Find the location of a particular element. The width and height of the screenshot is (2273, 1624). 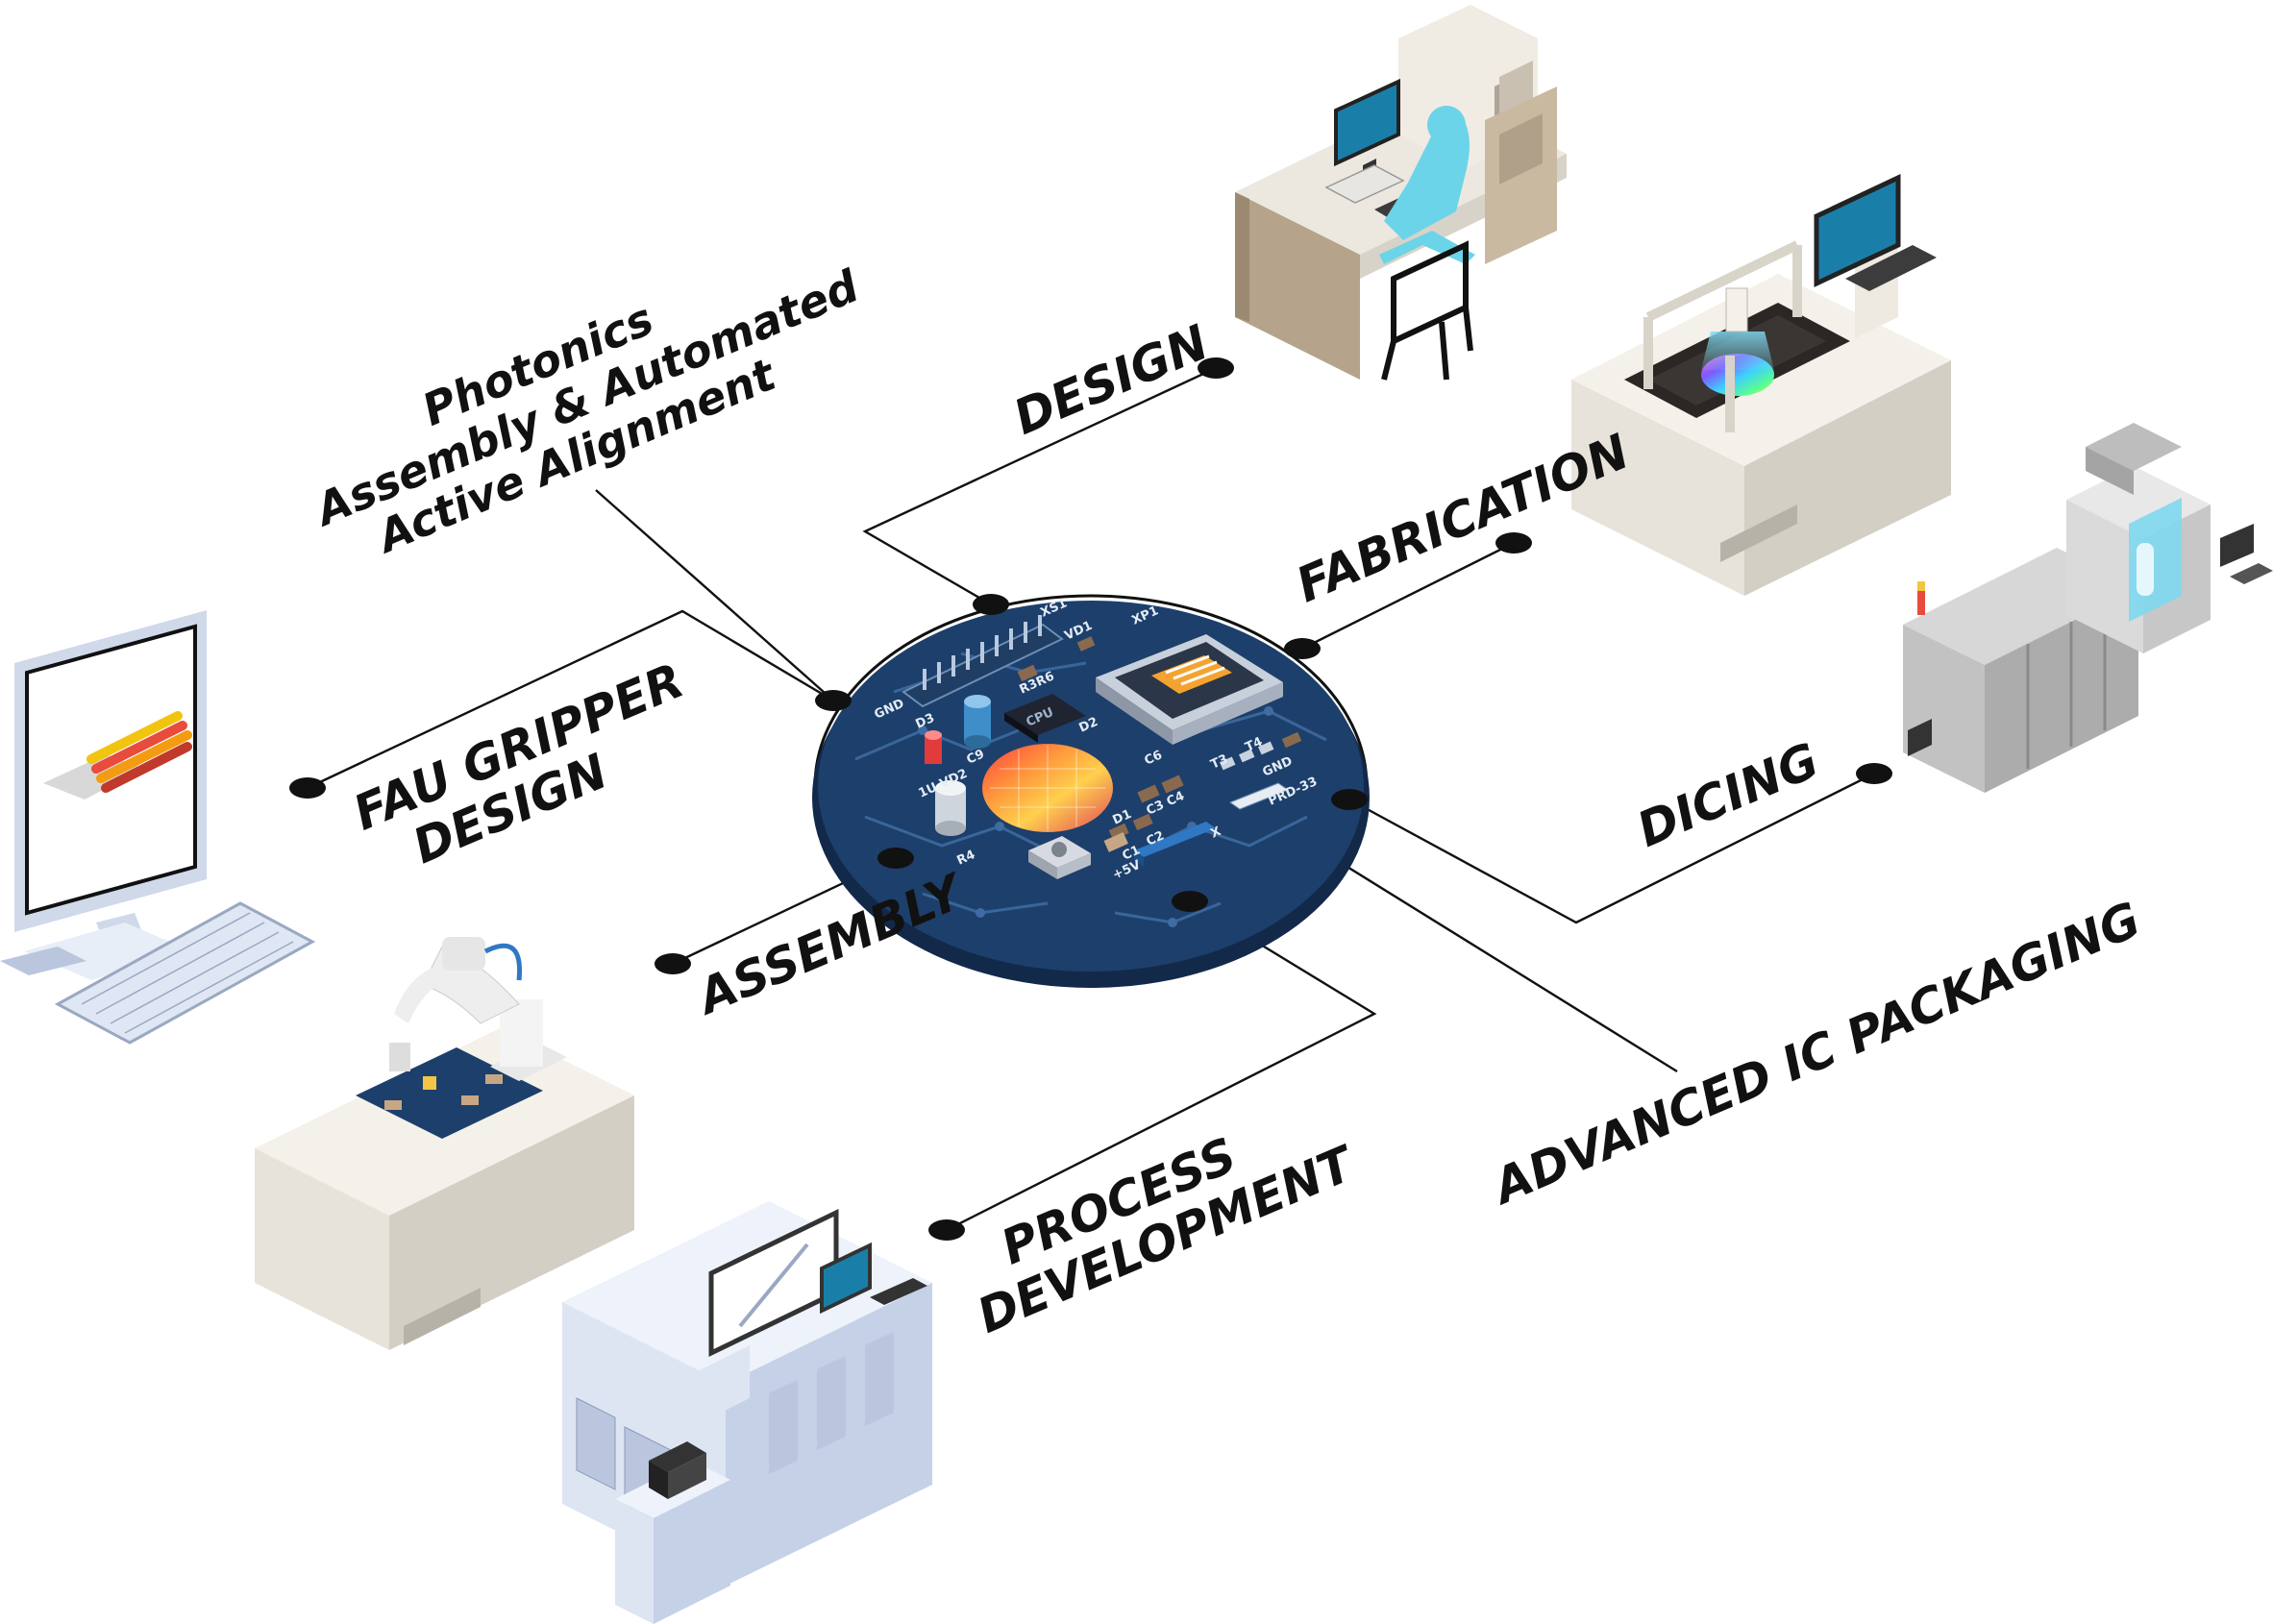

dot-board-design is located at coordinates (991, 604).